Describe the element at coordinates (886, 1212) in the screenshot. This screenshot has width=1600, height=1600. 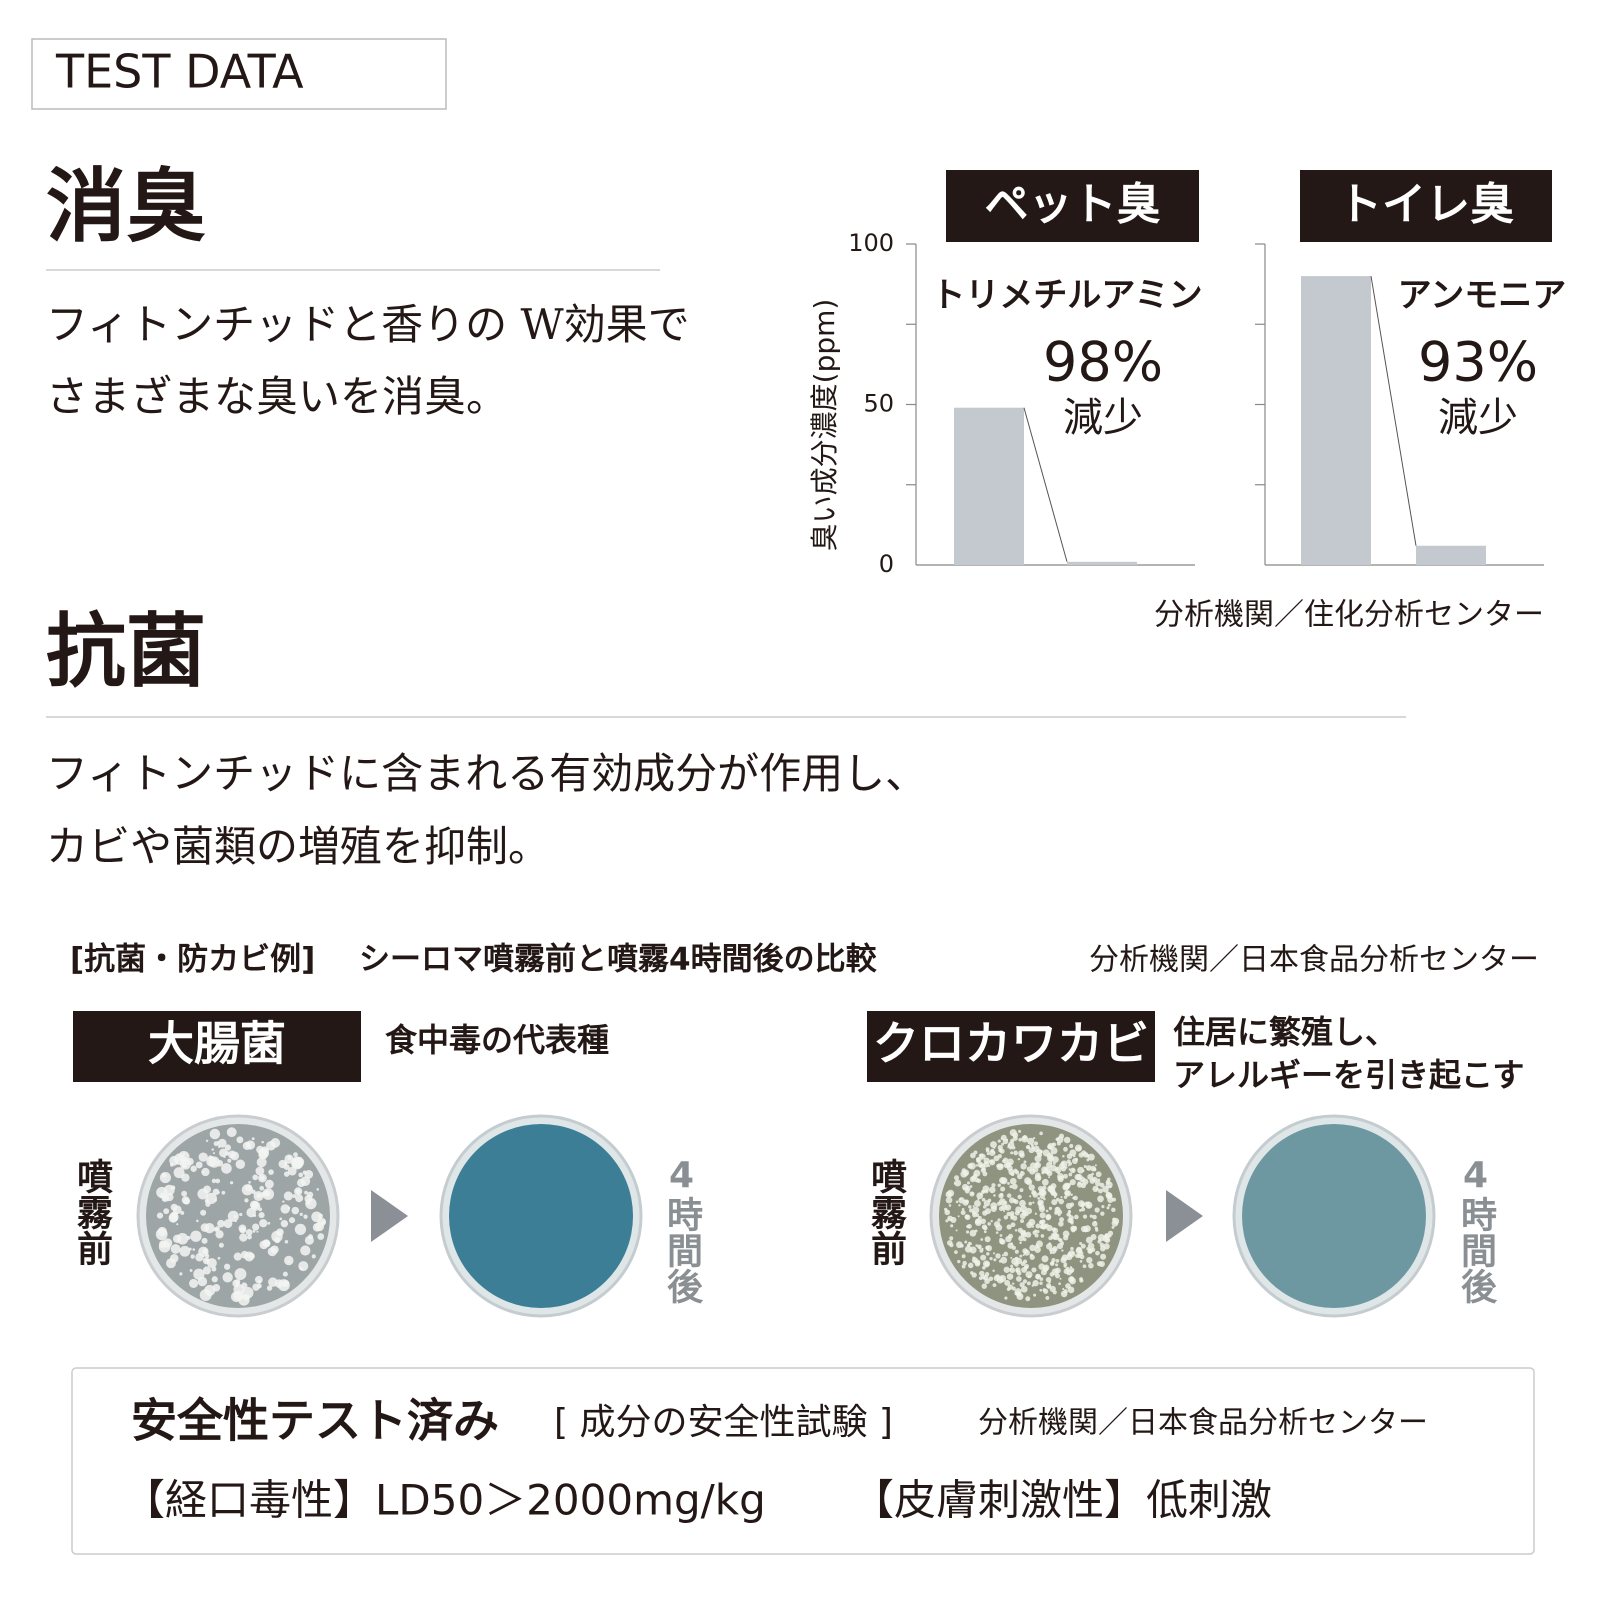
I see `before-label: 噴霧前` at that location.